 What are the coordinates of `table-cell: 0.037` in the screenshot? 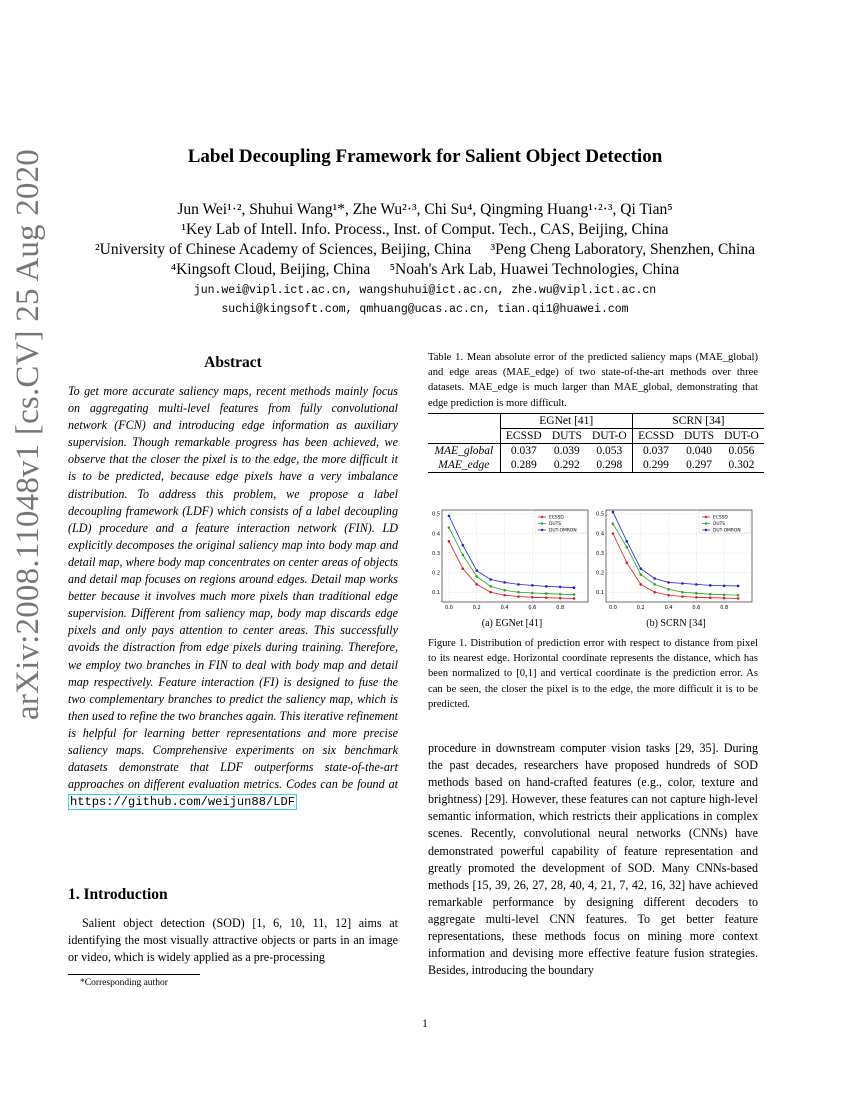 It's located at (656, 451).